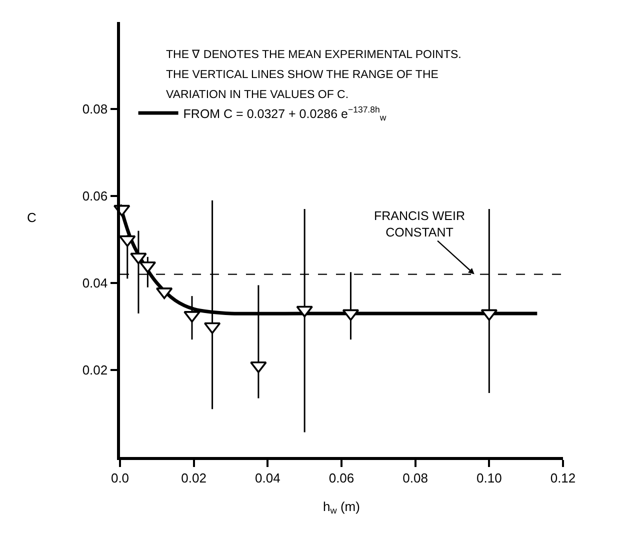  What do you see at coordinates (193, 478) in the screenshot?
I see `x-tick-label: 0.02` at bounding box center [193, 478].